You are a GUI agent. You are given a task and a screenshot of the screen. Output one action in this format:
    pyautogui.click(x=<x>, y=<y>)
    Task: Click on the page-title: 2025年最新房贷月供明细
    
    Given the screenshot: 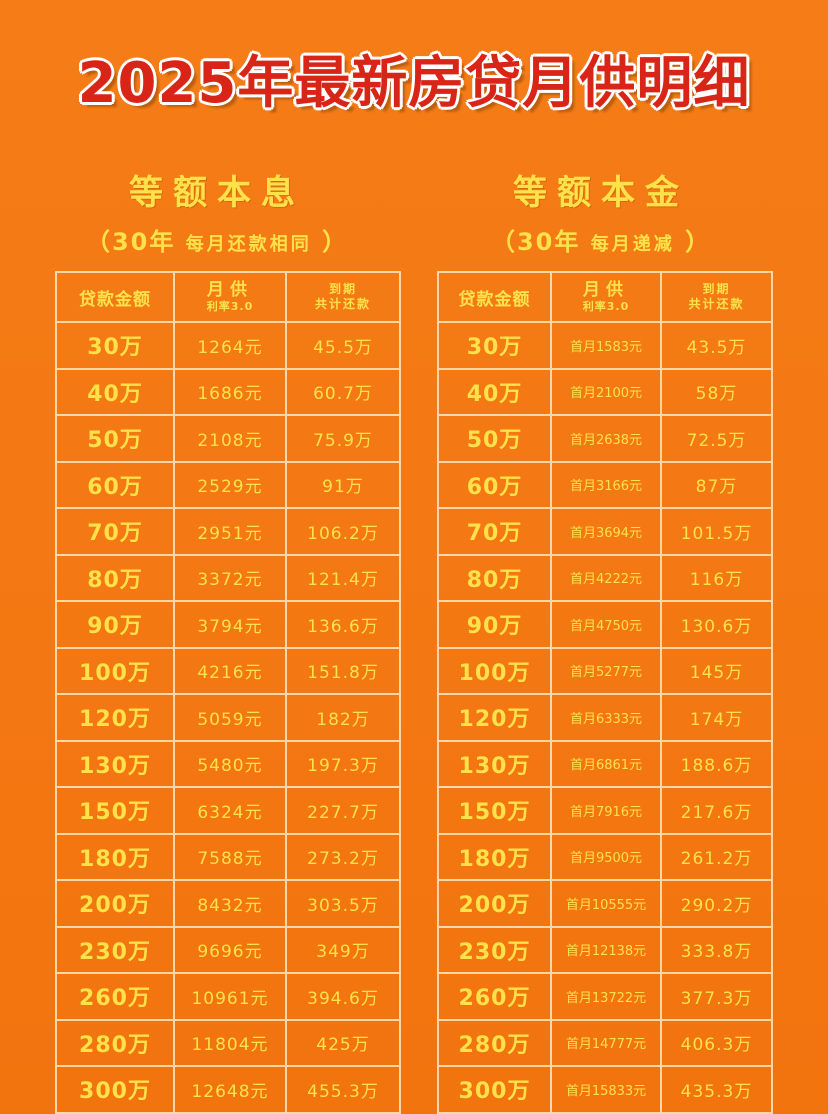 What is the action you would take?
    pyautogui.click(x=414, y=83)
    